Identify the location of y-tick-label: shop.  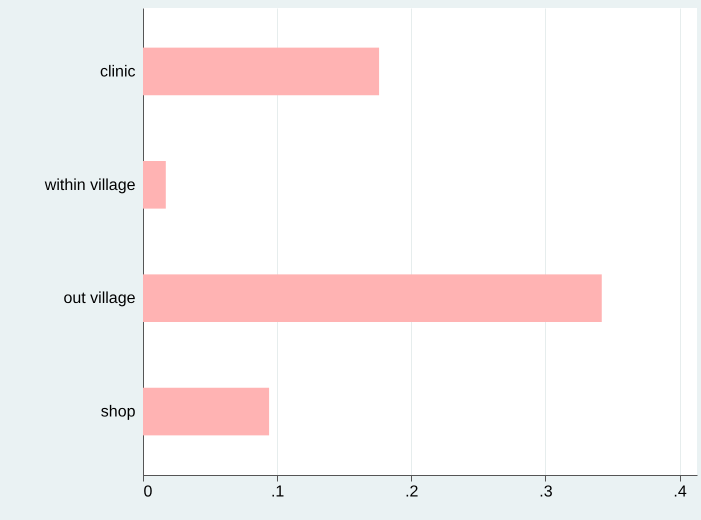
(118, 412).